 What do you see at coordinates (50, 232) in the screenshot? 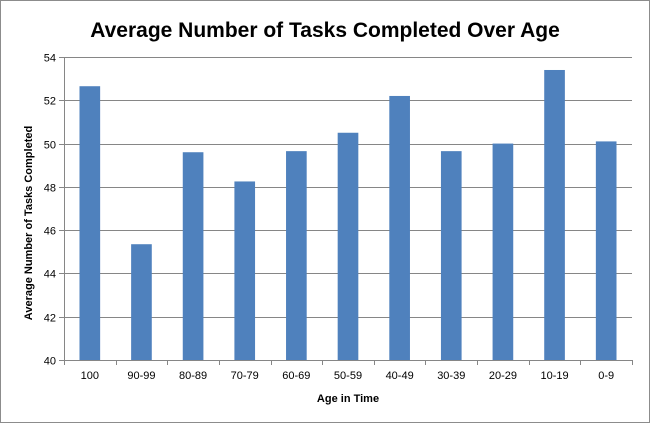
I see `y-tick-label: 46` at bounding box center [50, 232].